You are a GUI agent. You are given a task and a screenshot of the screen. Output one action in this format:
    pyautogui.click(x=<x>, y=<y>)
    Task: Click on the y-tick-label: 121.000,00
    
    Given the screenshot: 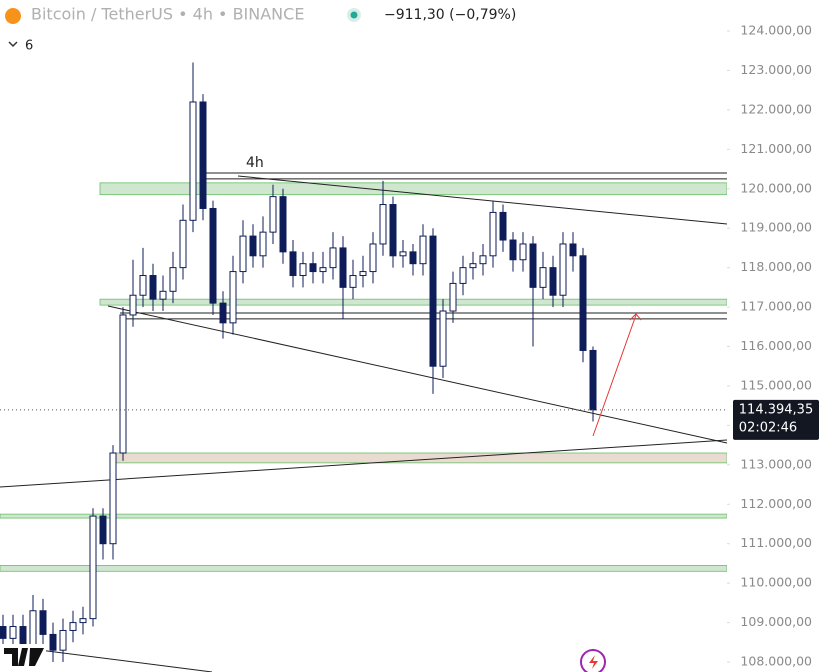 What is the action you would take?
    pyautogui.click(x=776, y=148)
    